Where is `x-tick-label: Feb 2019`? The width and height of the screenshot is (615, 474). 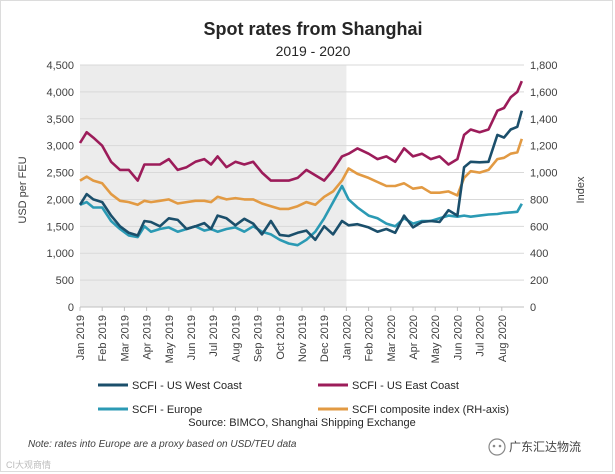
x-tick-label: Feb 2019 is located at coordinates (103, 338).